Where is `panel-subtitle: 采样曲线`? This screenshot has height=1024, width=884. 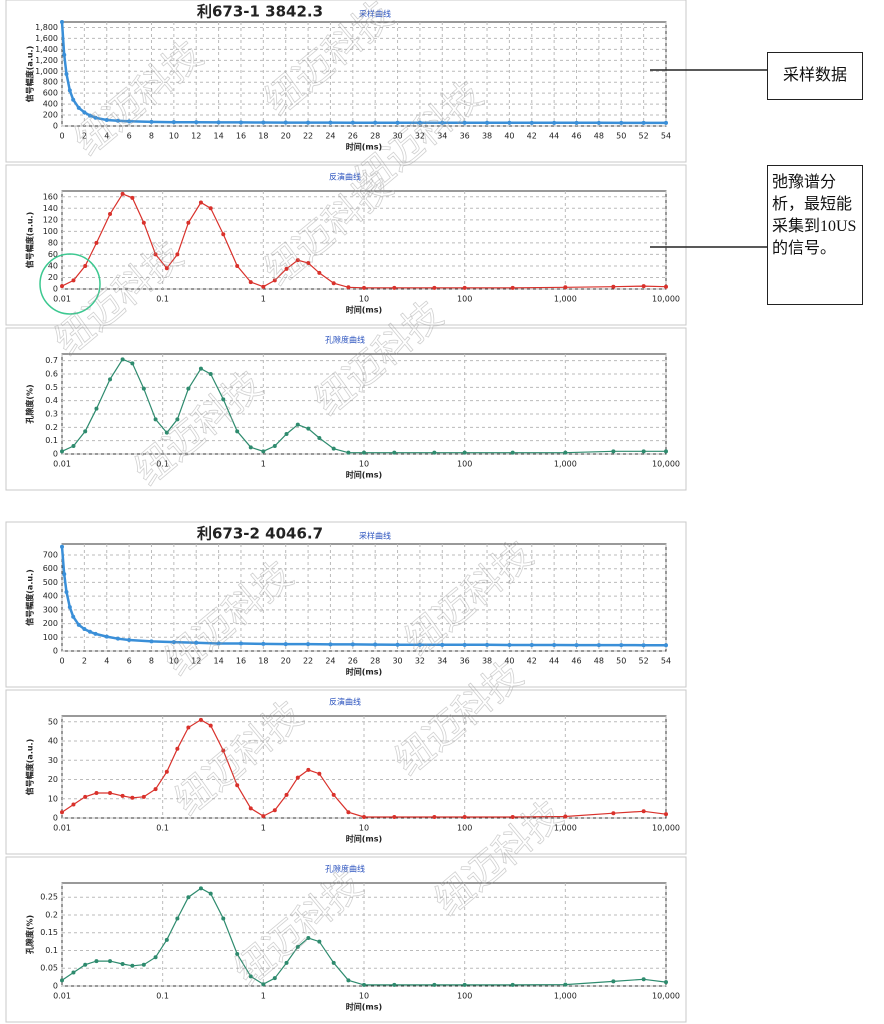
panel-subtitle: 采样曲线 is located at coordinates (375, 14).